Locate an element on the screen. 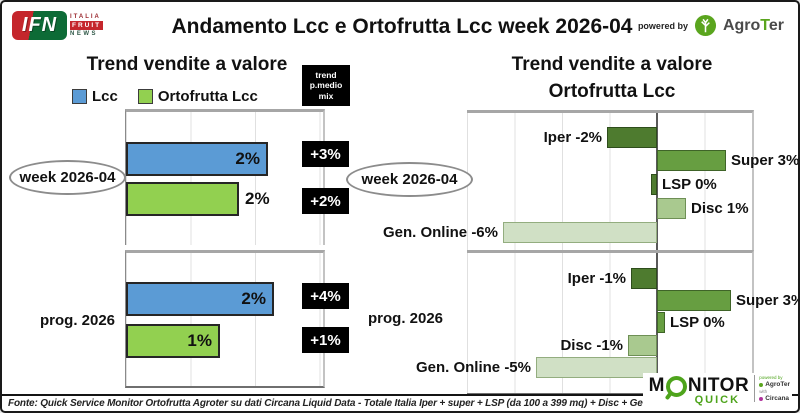  monitor-wordmark: M NITOR is located at coordinates (699, 386).